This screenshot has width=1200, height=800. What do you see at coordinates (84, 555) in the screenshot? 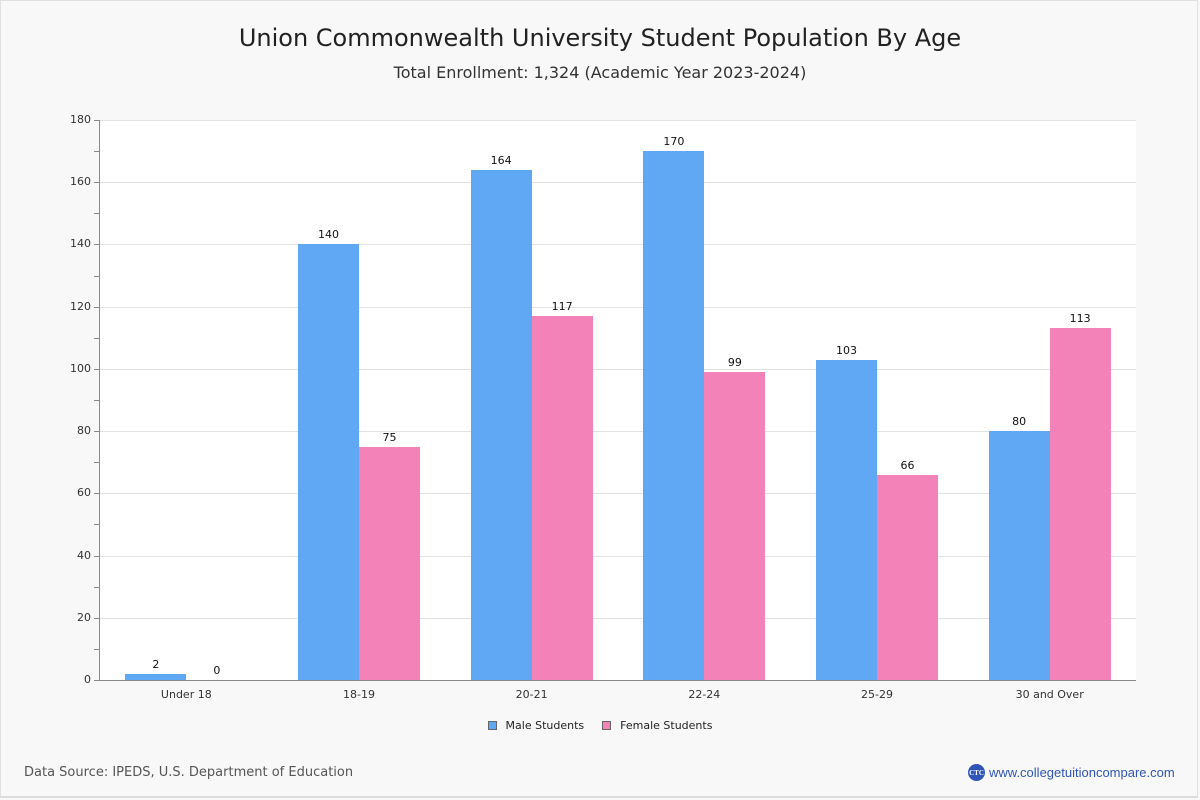
I see `y-tick-label: 40` at bounding box center [84, 555].